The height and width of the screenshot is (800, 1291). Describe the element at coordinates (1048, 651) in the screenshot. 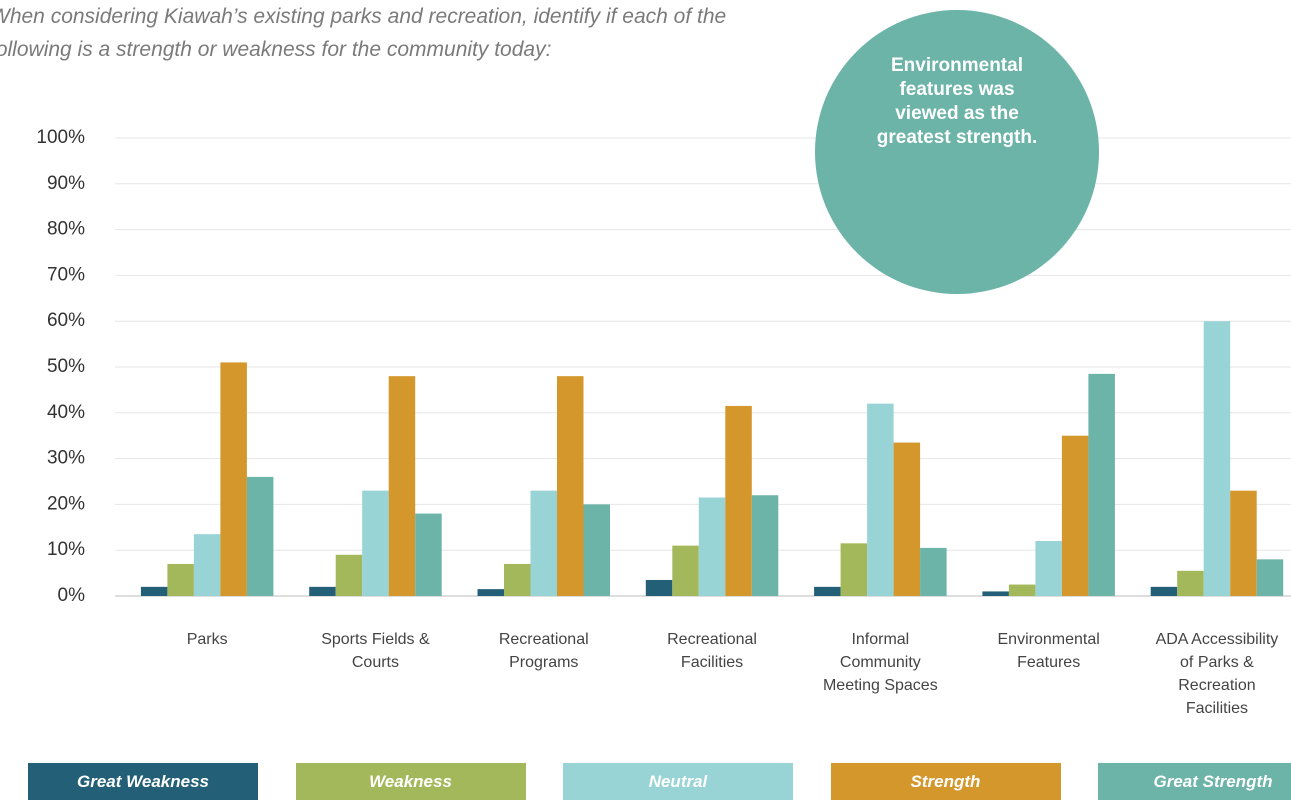

I see `x-tick-label: Environmental Features` at that location.